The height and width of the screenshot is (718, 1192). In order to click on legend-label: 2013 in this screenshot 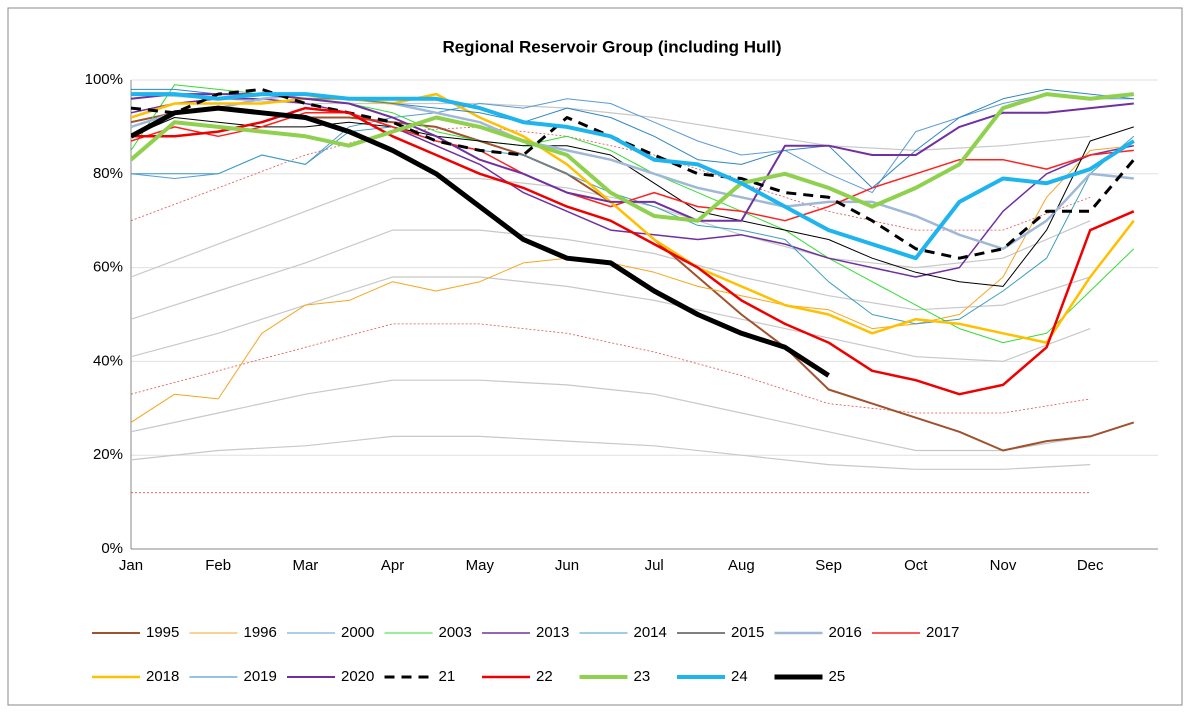, I will do `click(552, 632)`.